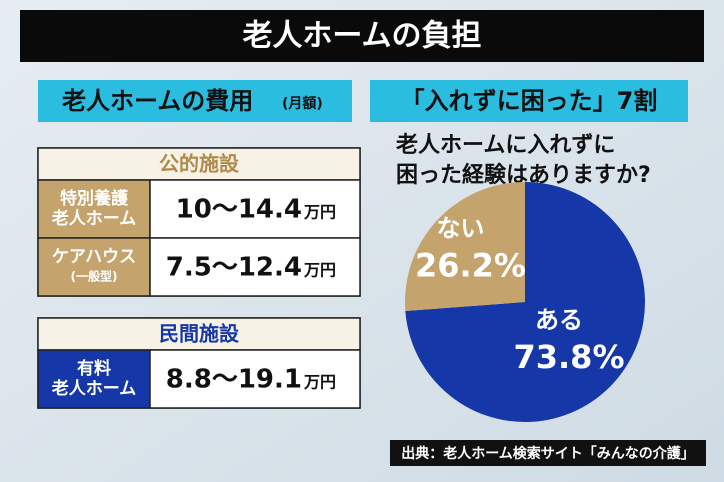 The image size is (724, 482). Describe the element at coordinates (234, 268) in the screenshot. I see `row-range: 7.5～12.4` at that location.